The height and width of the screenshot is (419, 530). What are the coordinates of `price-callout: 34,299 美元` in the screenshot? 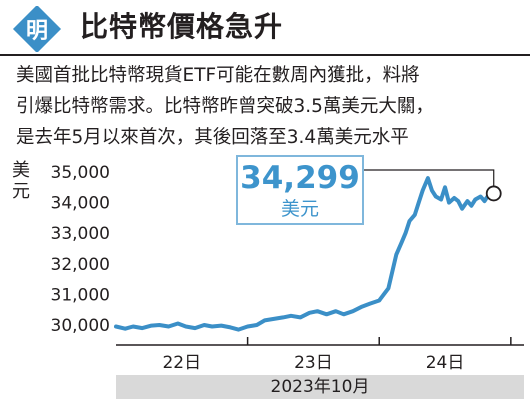 It's located at (300, 190).